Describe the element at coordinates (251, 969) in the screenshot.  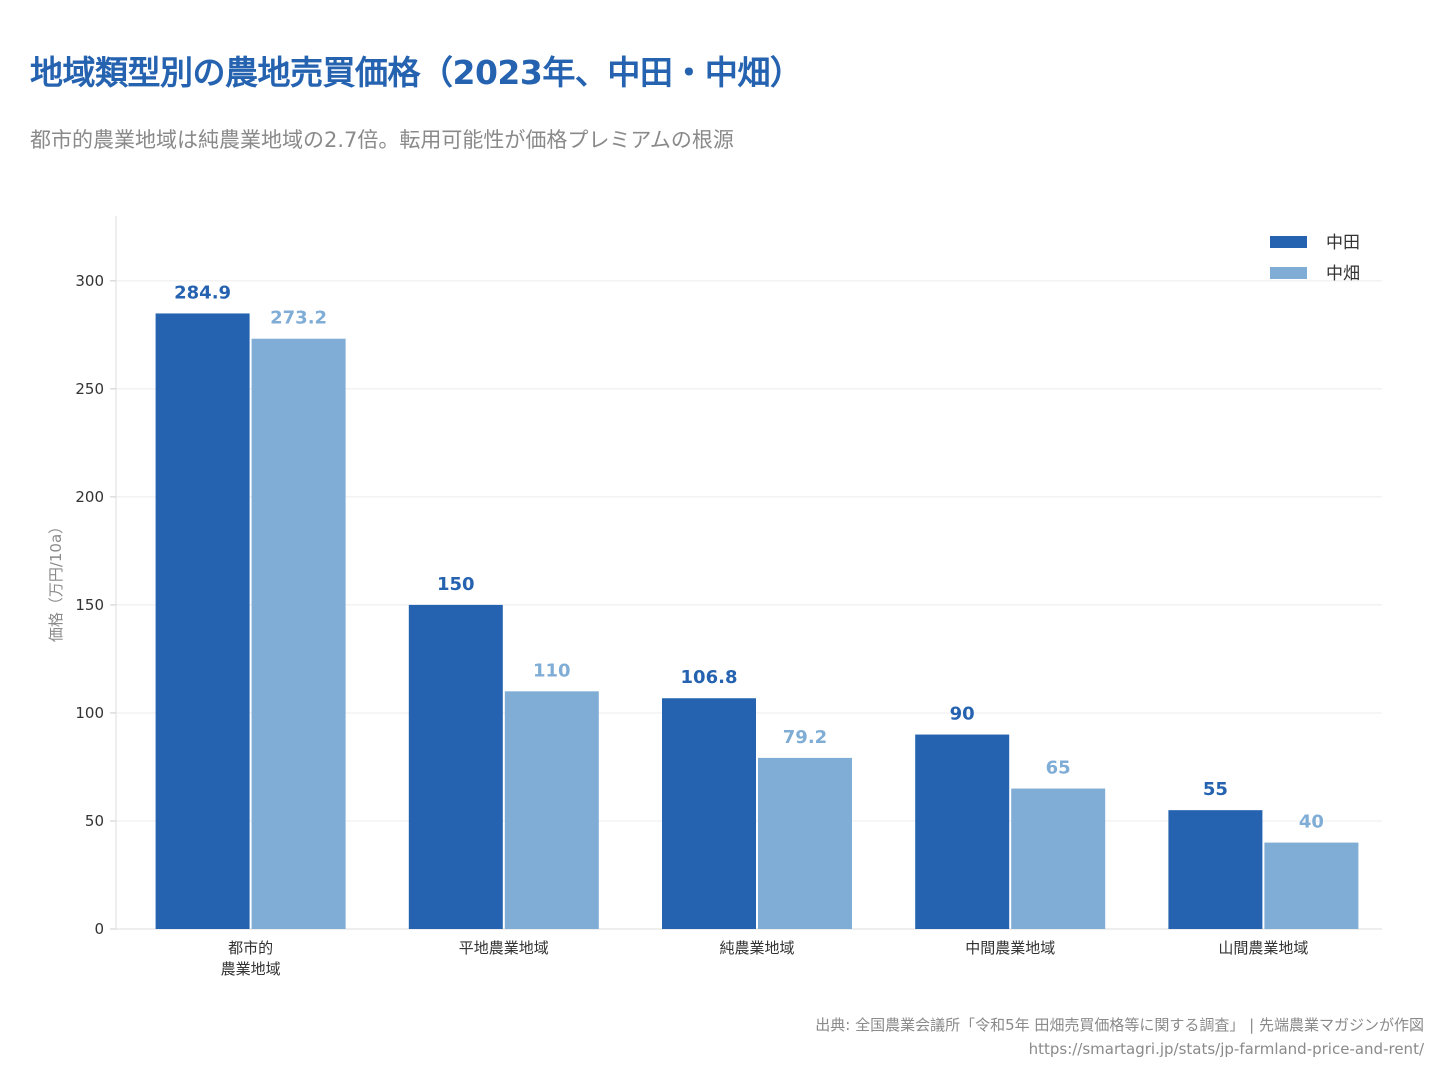
I see `x-tick-label: 農業地域` at that location.